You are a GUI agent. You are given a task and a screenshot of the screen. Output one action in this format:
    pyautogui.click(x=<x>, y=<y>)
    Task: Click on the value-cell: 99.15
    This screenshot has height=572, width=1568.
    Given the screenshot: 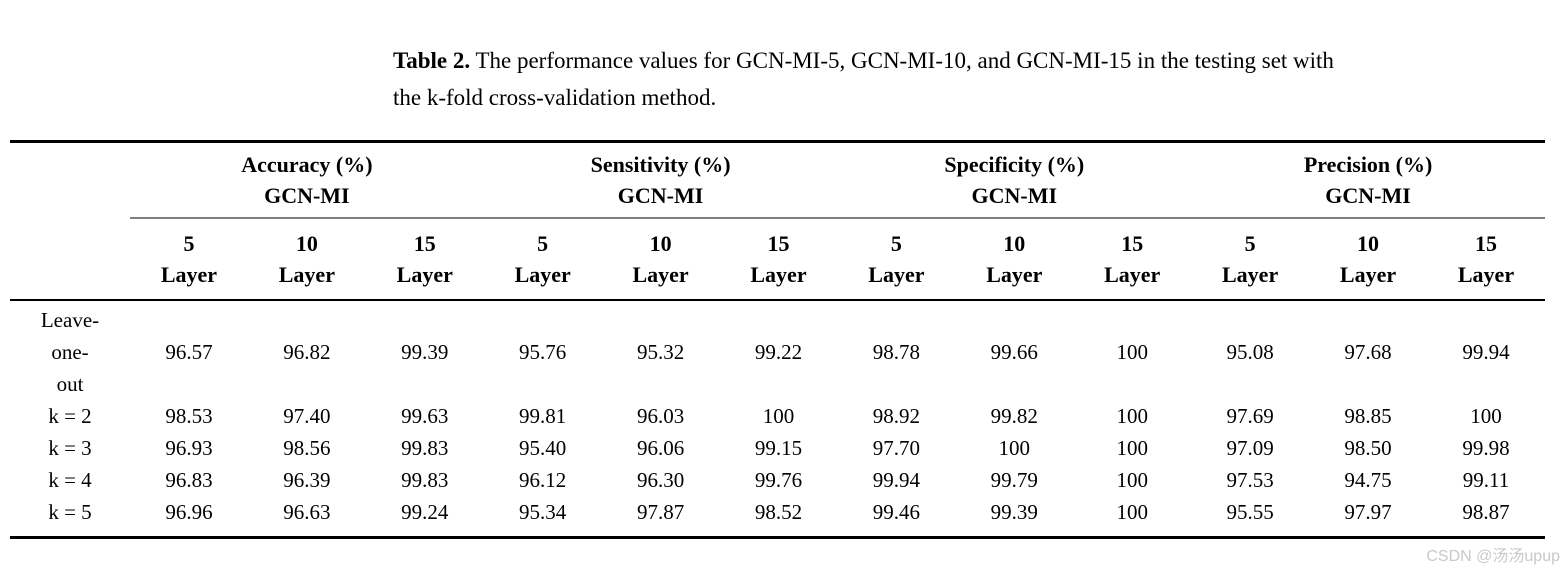 What is the action you would take?
    pyautogui.click(x=778, y=447)
    